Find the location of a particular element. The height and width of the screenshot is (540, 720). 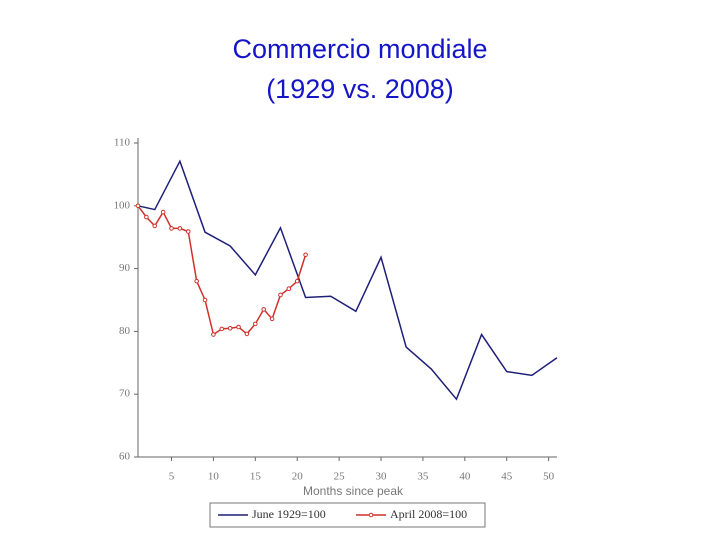

legend-box is located at coordinates (347, 515).